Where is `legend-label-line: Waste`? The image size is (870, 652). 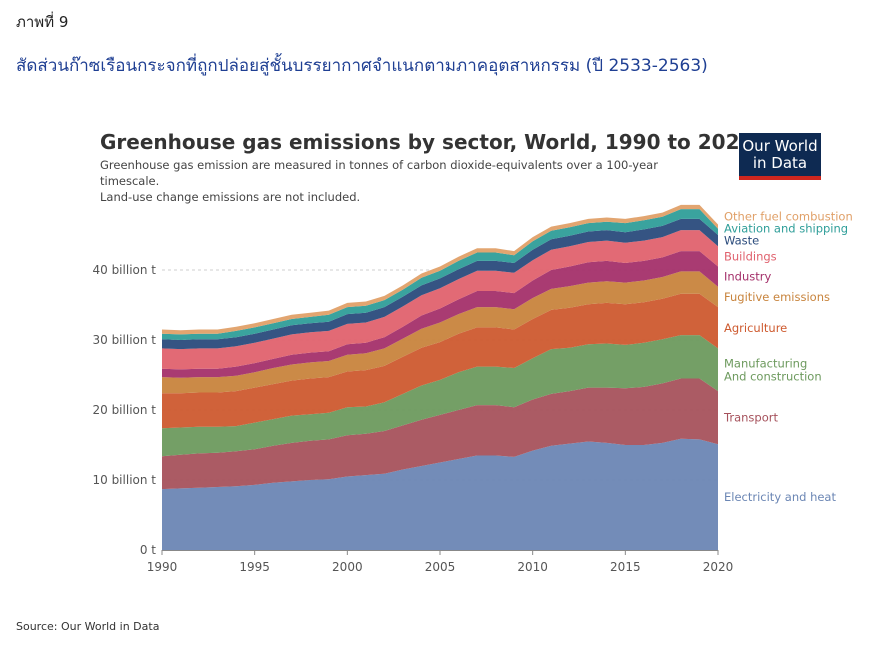 legend-label-line: Waste is located at coordinates (741, 241).